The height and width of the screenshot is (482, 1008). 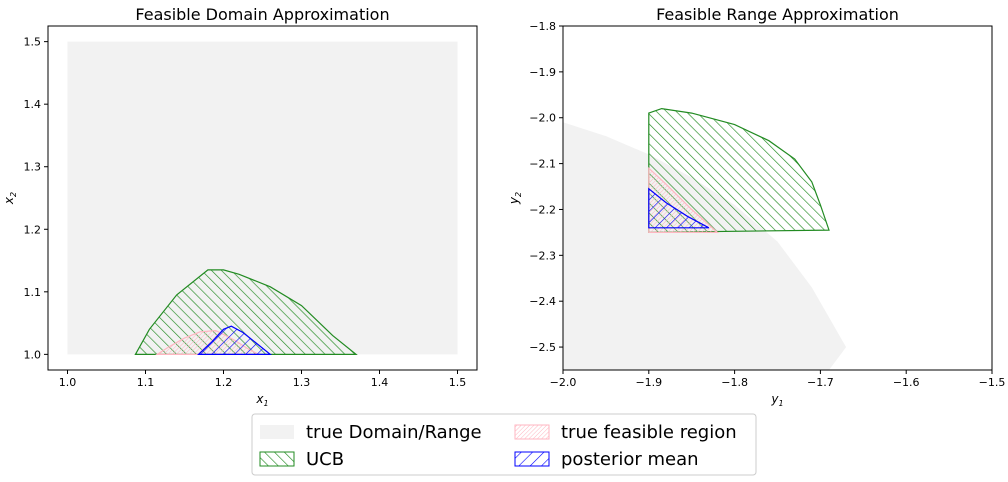 What do you see at coordinates (542, 26) in the screenshot?
I see `y-tick-label: −1.8` at bounding box center [542, 26].